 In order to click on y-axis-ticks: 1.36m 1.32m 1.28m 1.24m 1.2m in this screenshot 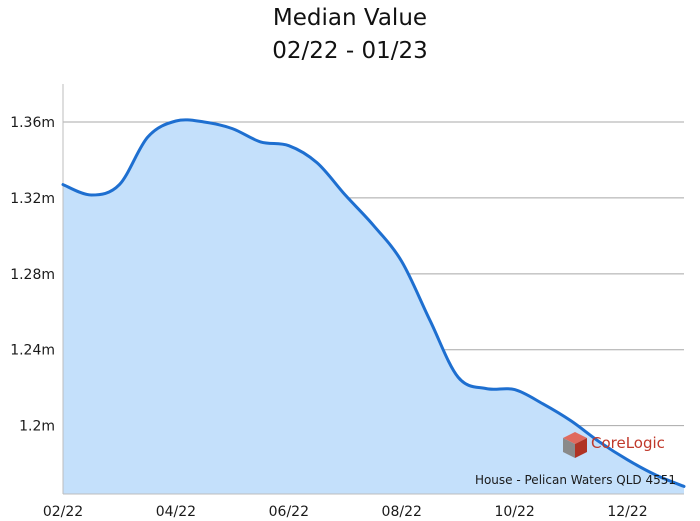, I will do `click(32, 275)`.